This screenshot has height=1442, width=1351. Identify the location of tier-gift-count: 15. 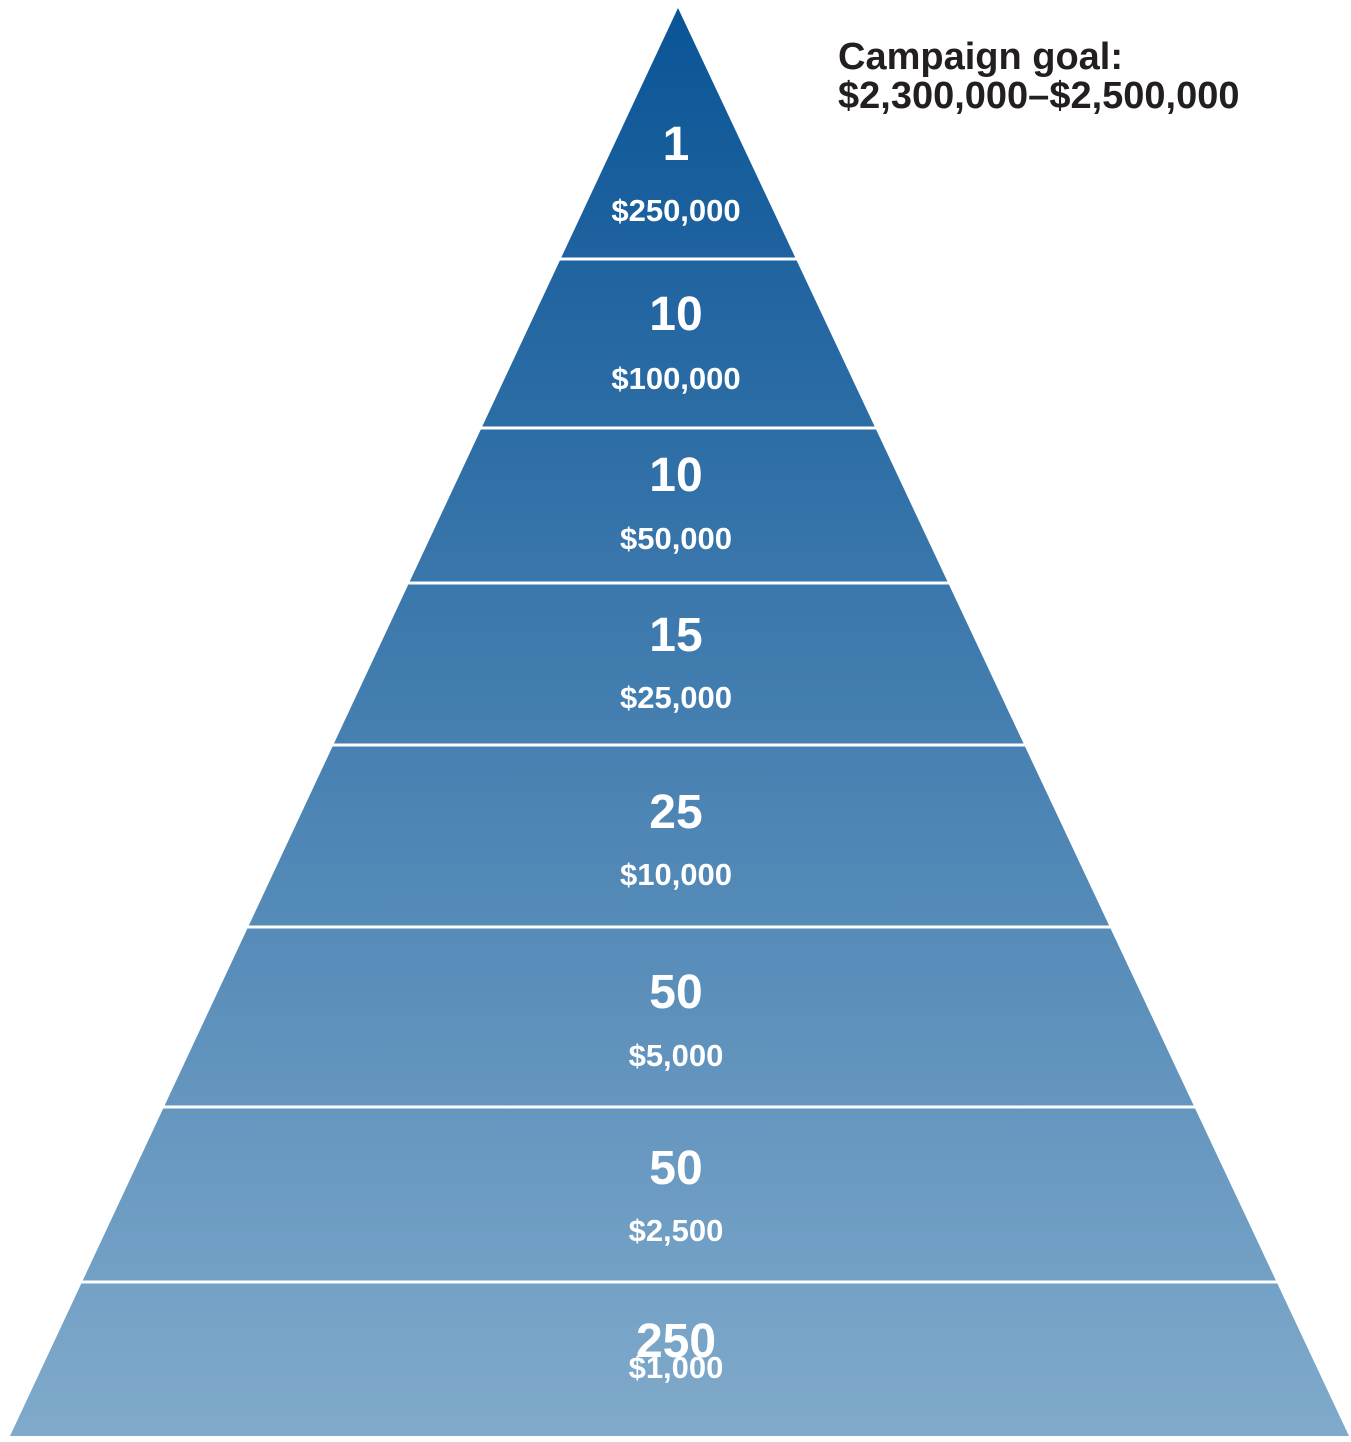
(675, 635).